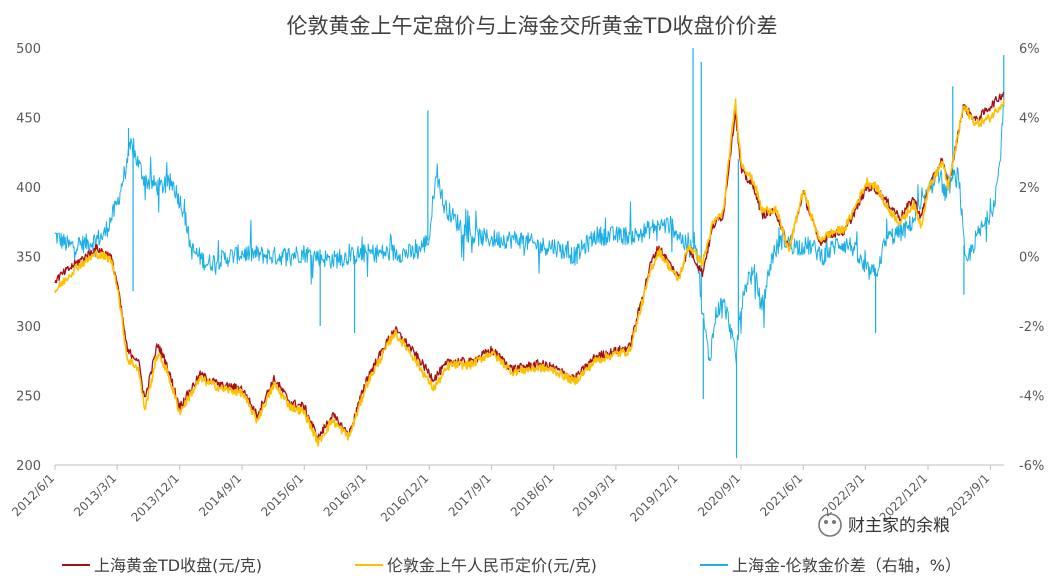 The width and height of the screenshot is (1064, 584). Describe the element at coordinates (1029, 188) in the screenshot. I see `y-right-tick-label: 2%` at that location.